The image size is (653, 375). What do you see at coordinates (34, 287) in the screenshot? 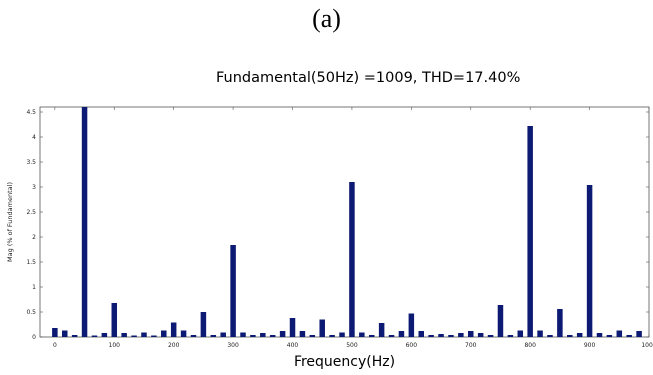
I see `y-tick-label: 1` at bounding box center [34, 287].